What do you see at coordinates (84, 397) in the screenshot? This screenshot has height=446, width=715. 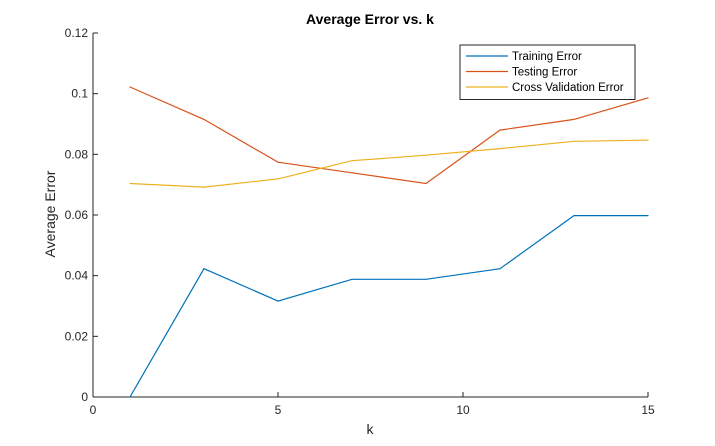 I see `y-tick-label: 0` at bounding box center [84, 397].